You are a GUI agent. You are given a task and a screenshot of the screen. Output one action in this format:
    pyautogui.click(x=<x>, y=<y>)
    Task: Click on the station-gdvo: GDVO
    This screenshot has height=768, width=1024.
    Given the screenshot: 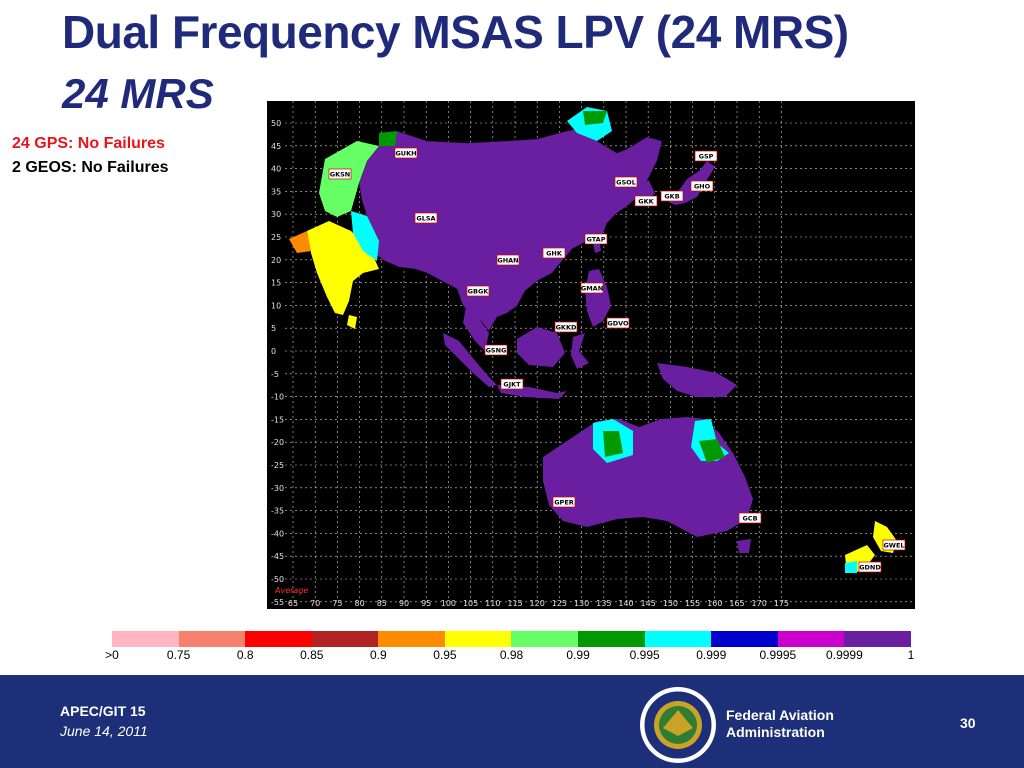 What is the action you would take?
    pyautogui.click(x=618, y=323)
    